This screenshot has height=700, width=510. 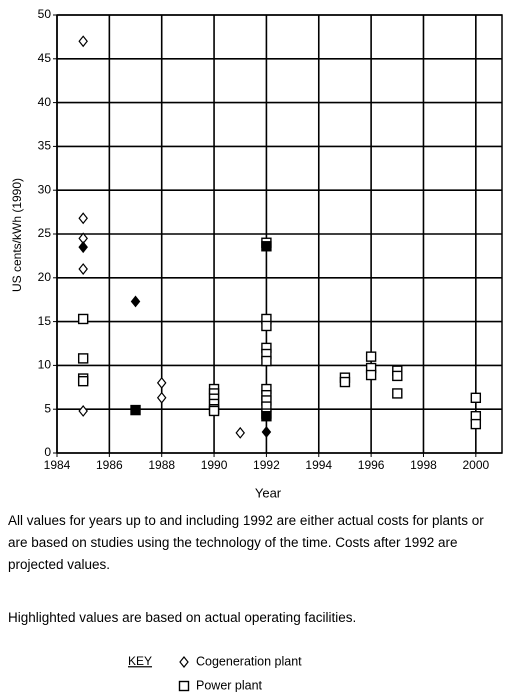 What do you see at coordinates (268, 492) in the screenshot?
I see `x-axis-label: Year` at bounding box center [268, 492].